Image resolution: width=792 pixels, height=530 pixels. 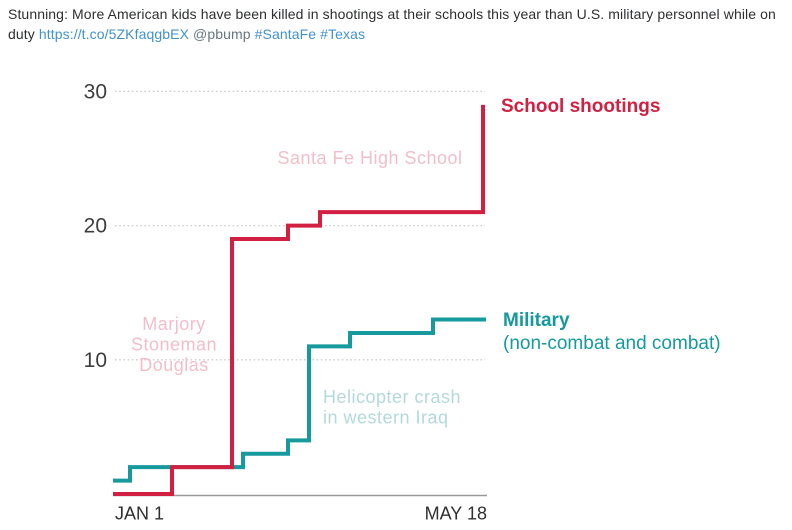 What do you see at coordinates (299, 400) in the screenshot?
I see `series-line-military` at bounding box center [299, 400].